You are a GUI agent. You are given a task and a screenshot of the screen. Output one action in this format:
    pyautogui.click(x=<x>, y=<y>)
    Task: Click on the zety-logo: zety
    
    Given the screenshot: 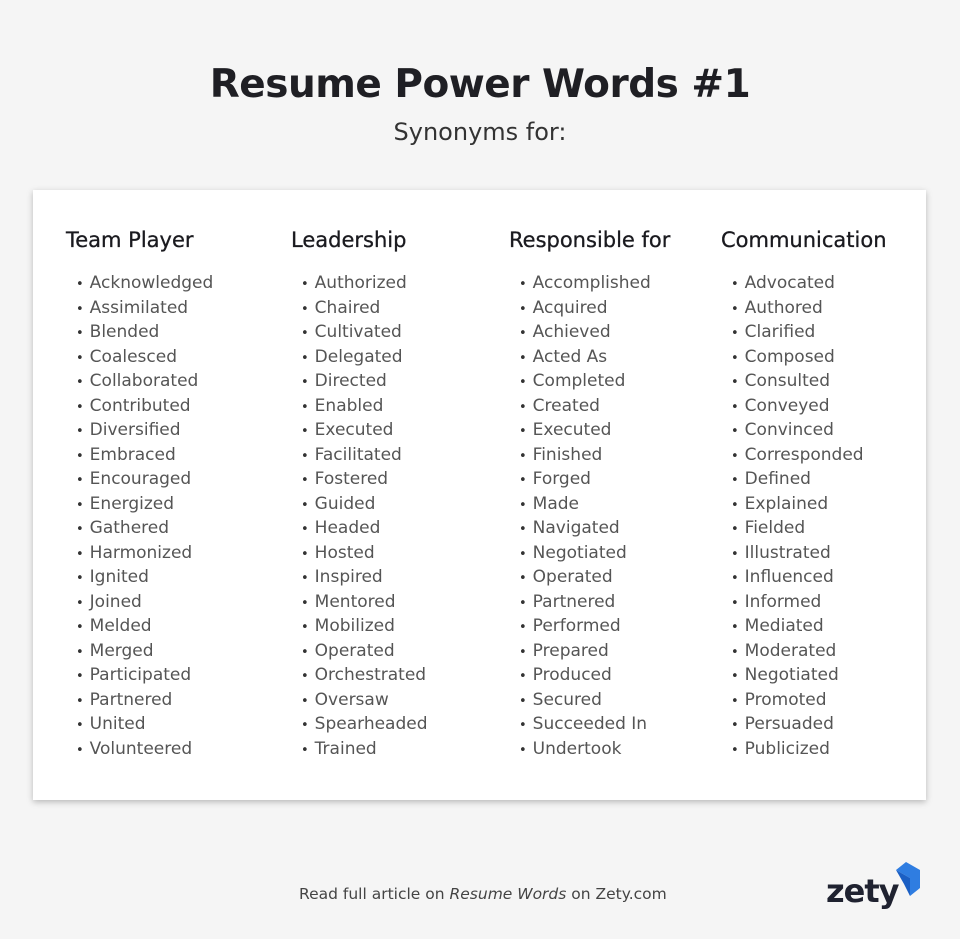 What is the action you would take?
    pyautogui.click(x=876, y=885)
    